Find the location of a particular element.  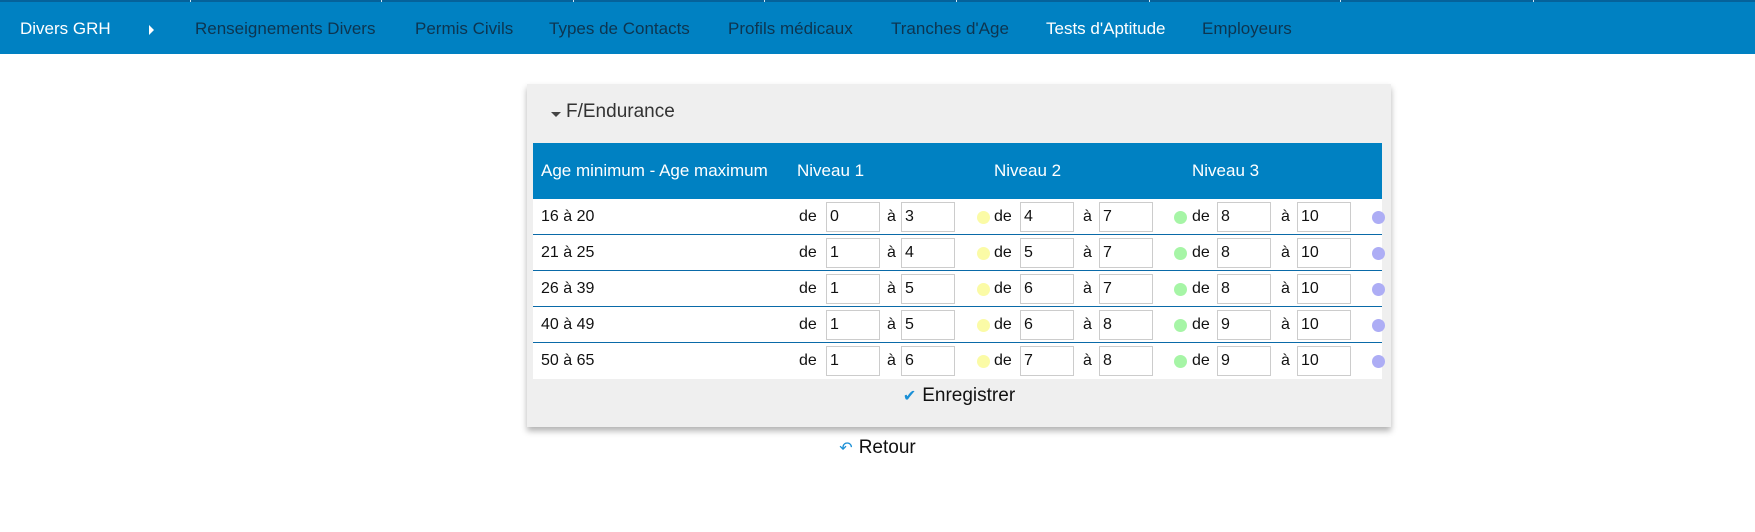

nav-item-permis-civils: Permis Civils is located at coordinates (464, 28).